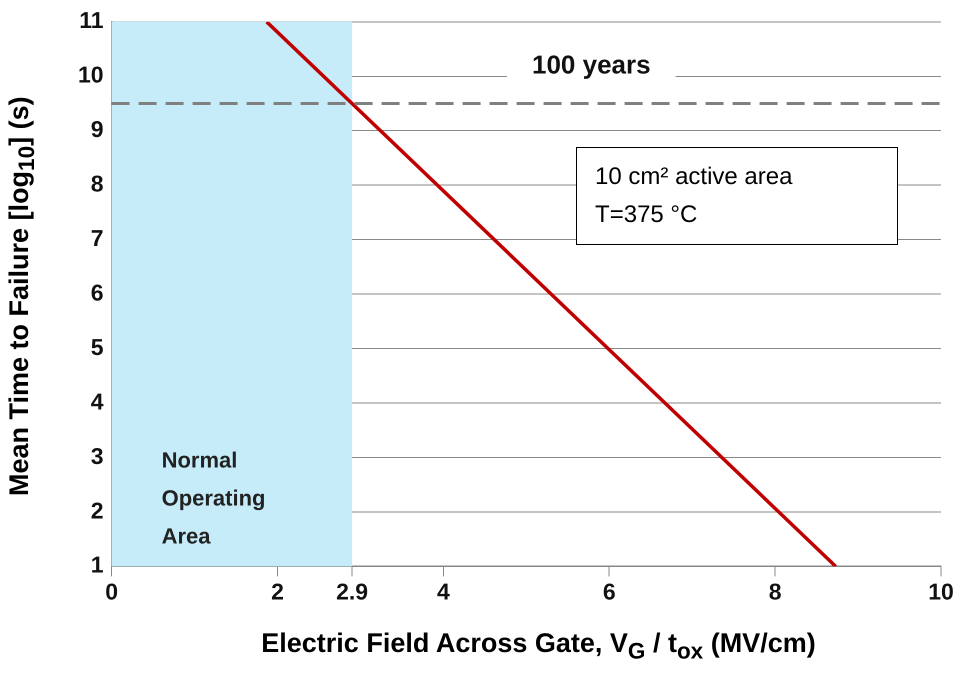 This screenshot has height=698, width=961. Describe the element at coordinates (352, 591) in the screenshot. I see `x-tick-label: 2.9` at that location.